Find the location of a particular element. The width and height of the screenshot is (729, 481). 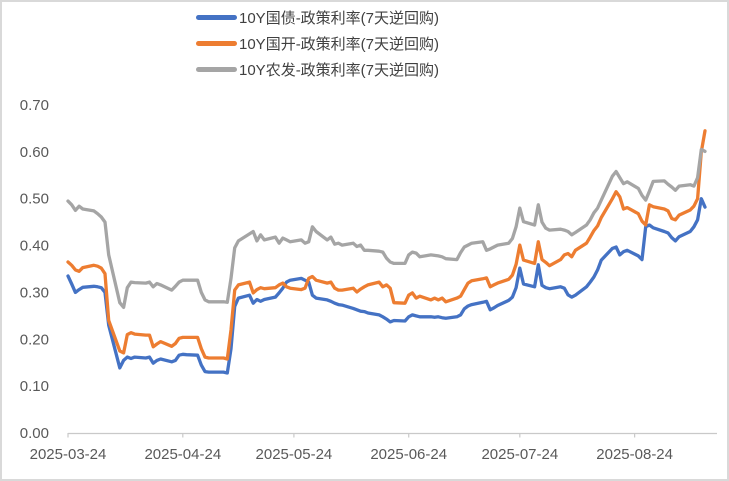

y-tick-label: 0.70 is located at coordinates (34, 105).